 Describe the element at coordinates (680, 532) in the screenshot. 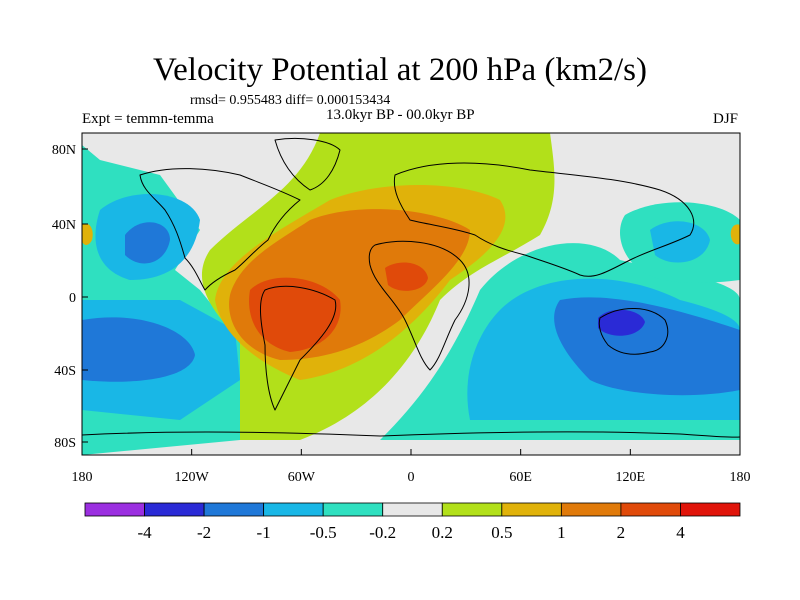

I see `colorbar-label: 4` at that location.